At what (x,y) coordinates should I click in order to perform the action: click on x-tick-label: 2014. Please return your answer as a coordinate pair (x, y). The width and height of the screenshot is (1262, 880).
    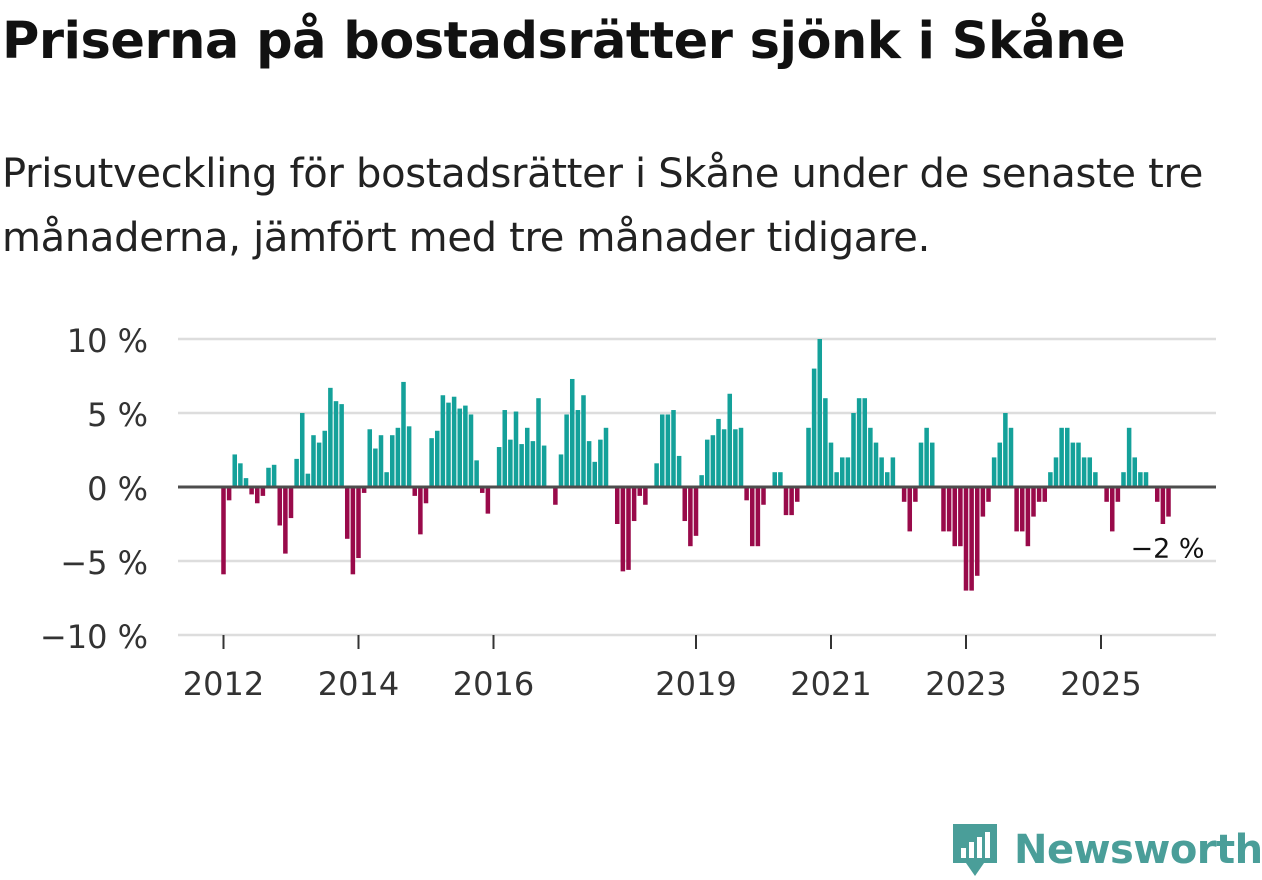
    Looking at the image, I should click on (358, 684).